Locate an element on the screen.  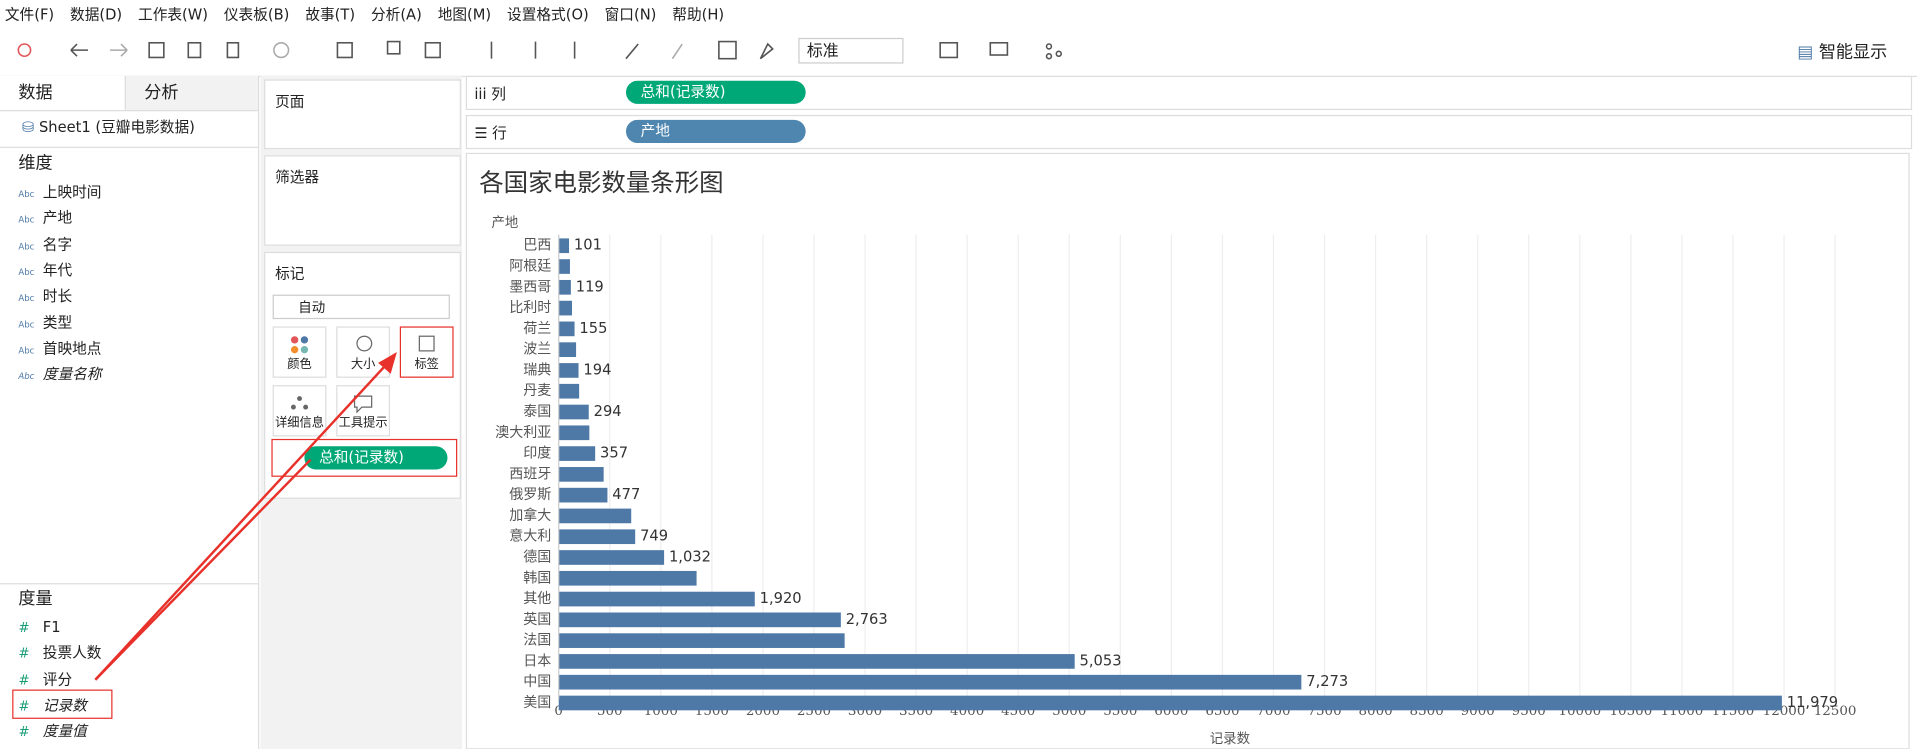
dimension-field: Abc 首映地点 is located at coordinates (59, 348).